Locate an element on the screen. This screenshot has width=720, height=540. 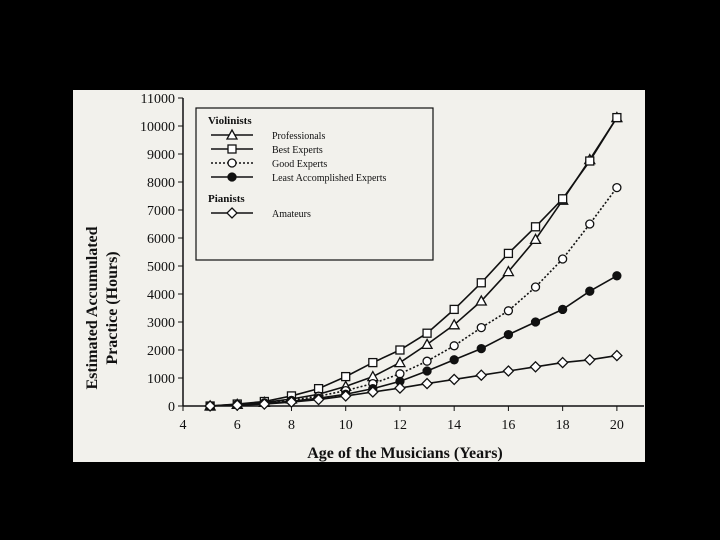
legend-box is located at coordinates (314, 184).